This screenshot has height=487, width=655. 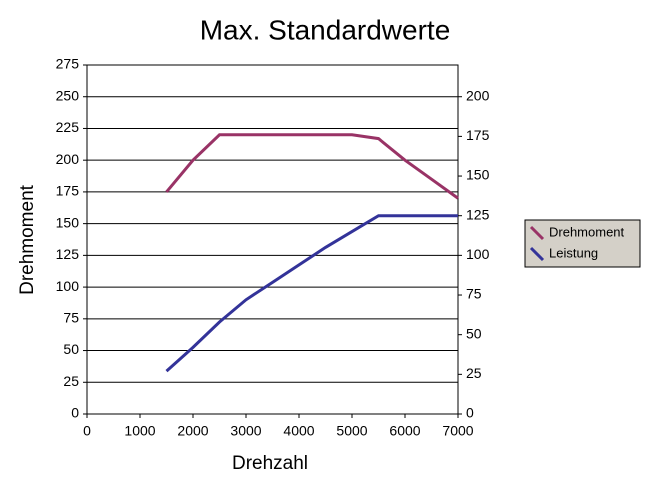 What do you see at coordinates (474, 294) in the screenshot?
I see `y2-tick-label: 75` at bounding box center [474, 294].